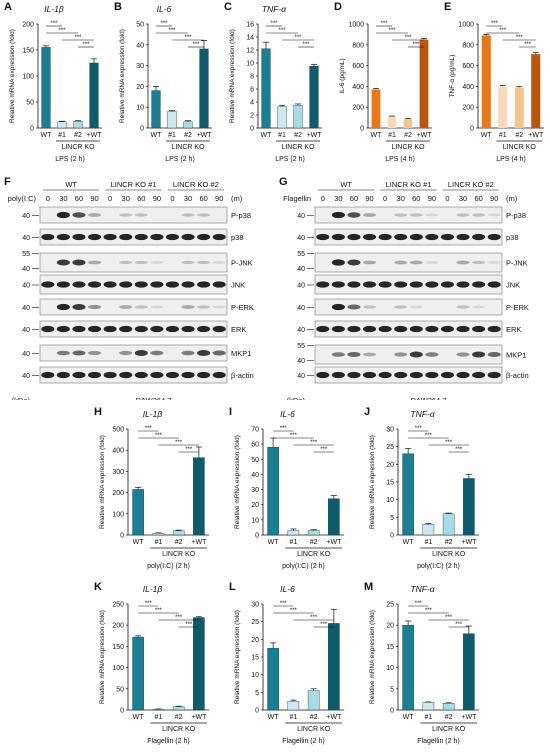  I want to click on time-label: 30, so click(188, 198).